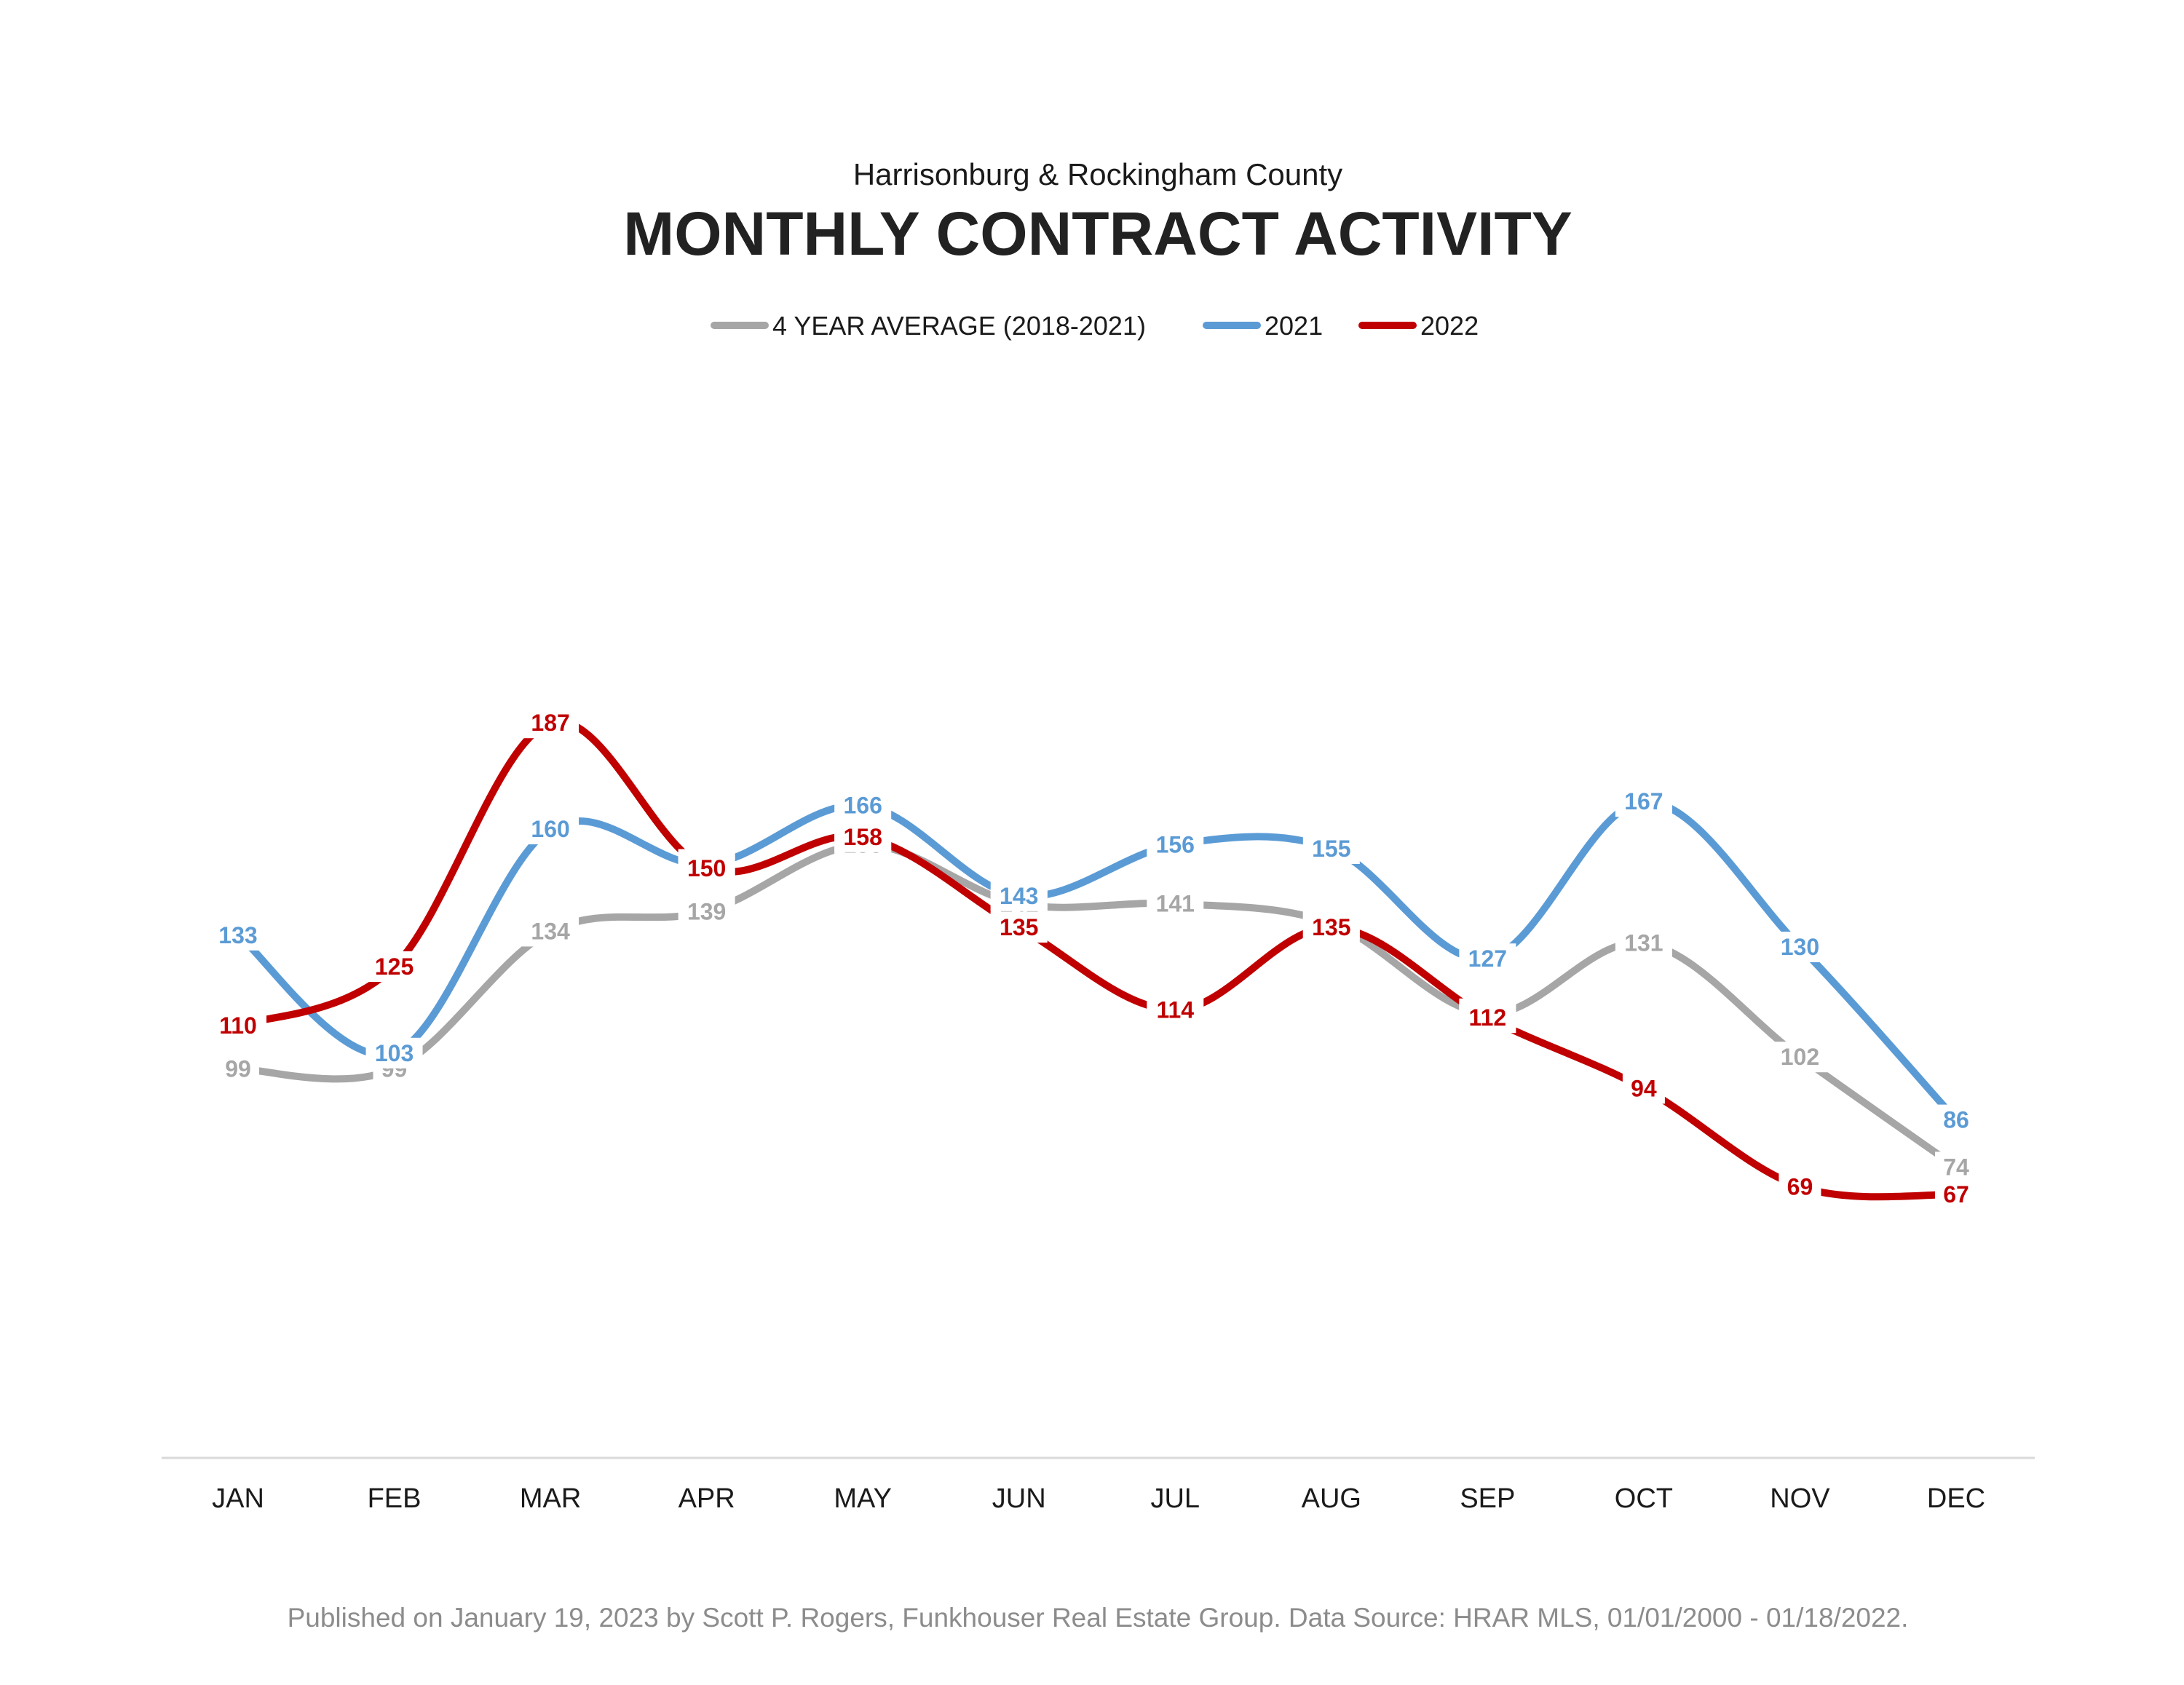  What do you see at coordinates (1800, 1498) in the screenshot?
I see `x-tick-label-nov: NOV` at bounding box center [1800, 1498].